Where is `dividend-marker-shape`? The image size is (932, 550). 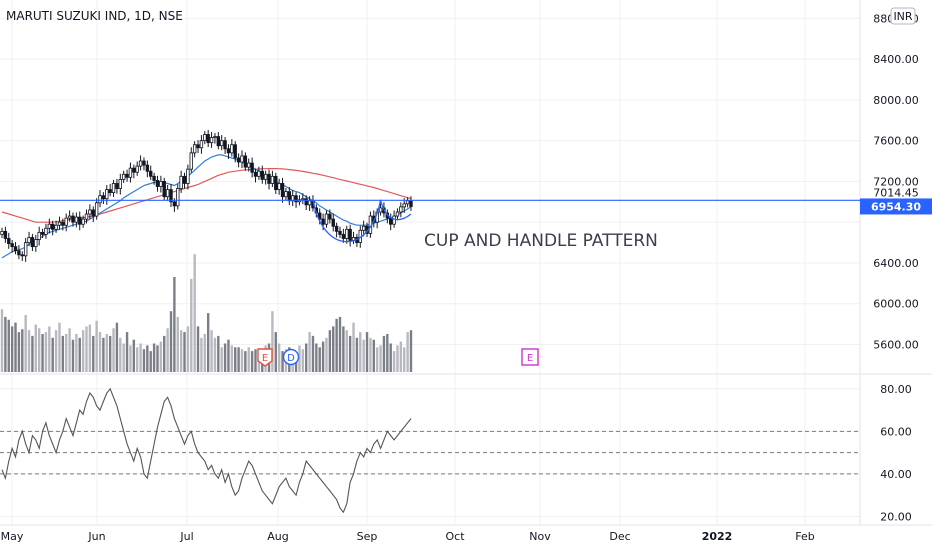
dividend-marker-shape is located at coordinates (291, 357).